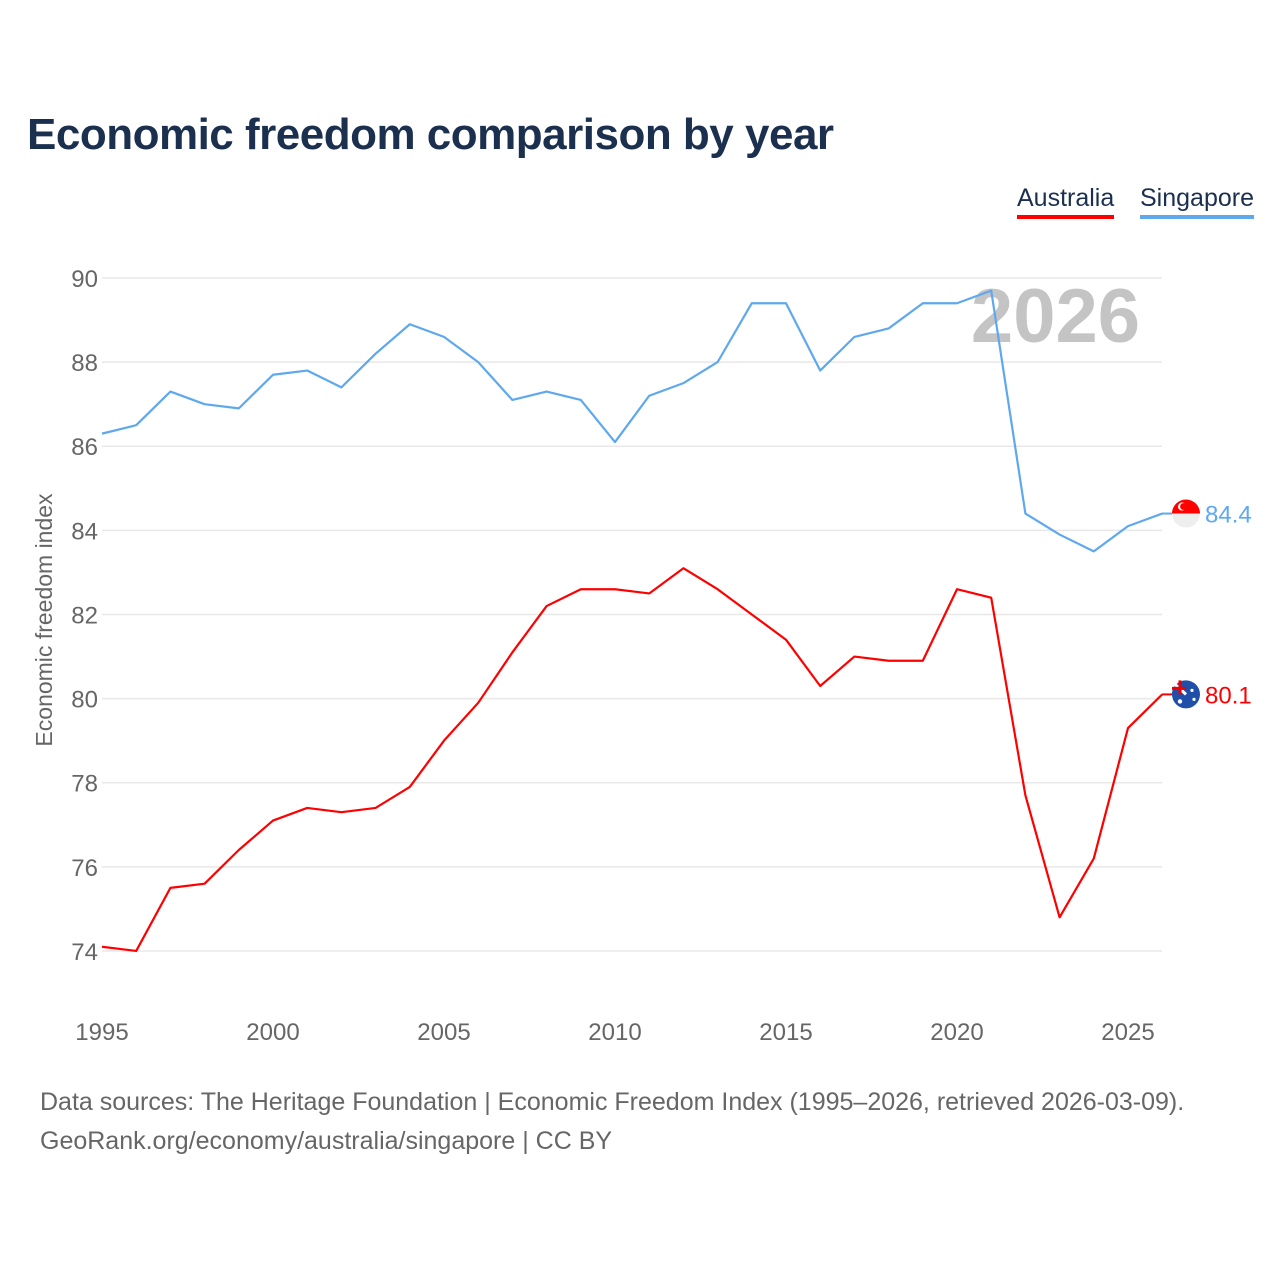  I want to click on y-tick-label: 78, so click(84, 784).